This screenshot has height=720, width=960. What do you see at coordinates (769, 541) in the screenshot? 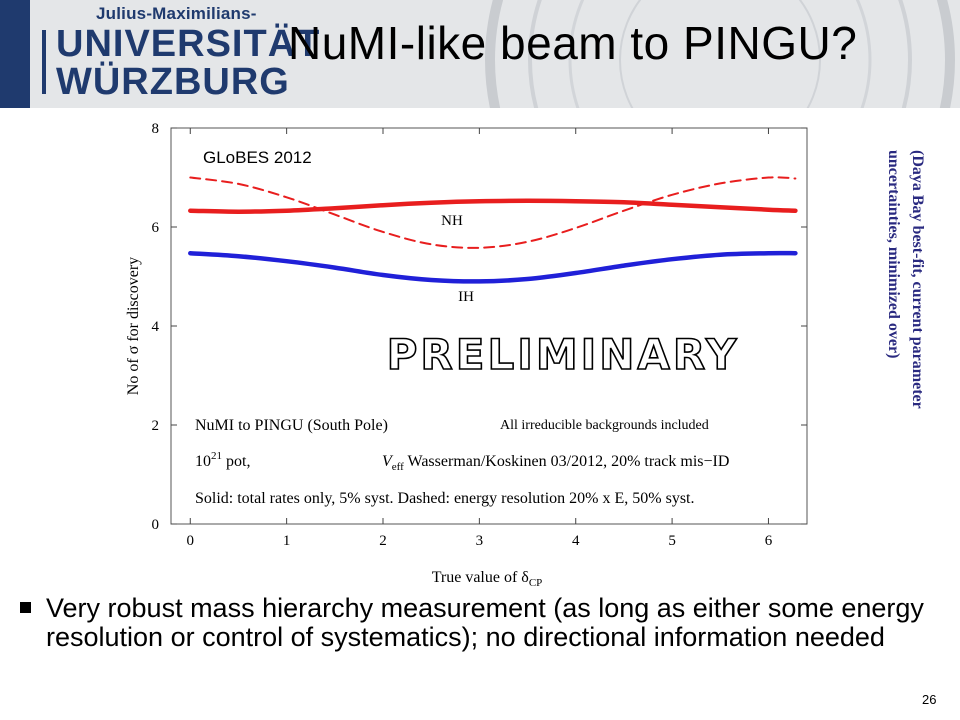
I see `x-tick-label: 6` at bounding box center [769, 541].